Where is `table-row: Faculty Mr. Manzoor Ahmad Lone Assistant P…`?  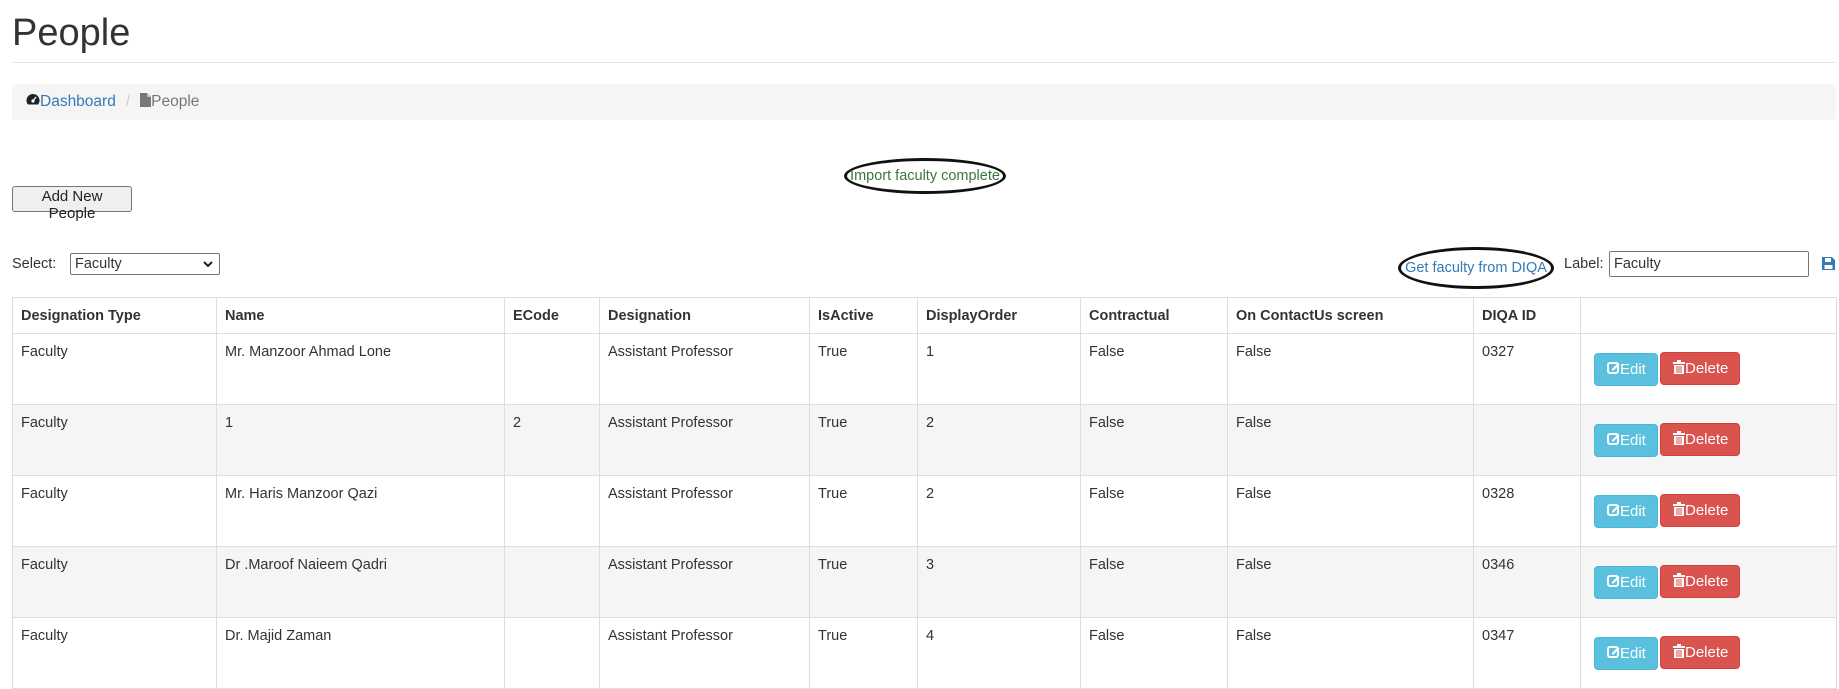
table-row: Faculty Mr. Manzoor Ahmad Lone Assistant P… is located at coordinates (924, 369).